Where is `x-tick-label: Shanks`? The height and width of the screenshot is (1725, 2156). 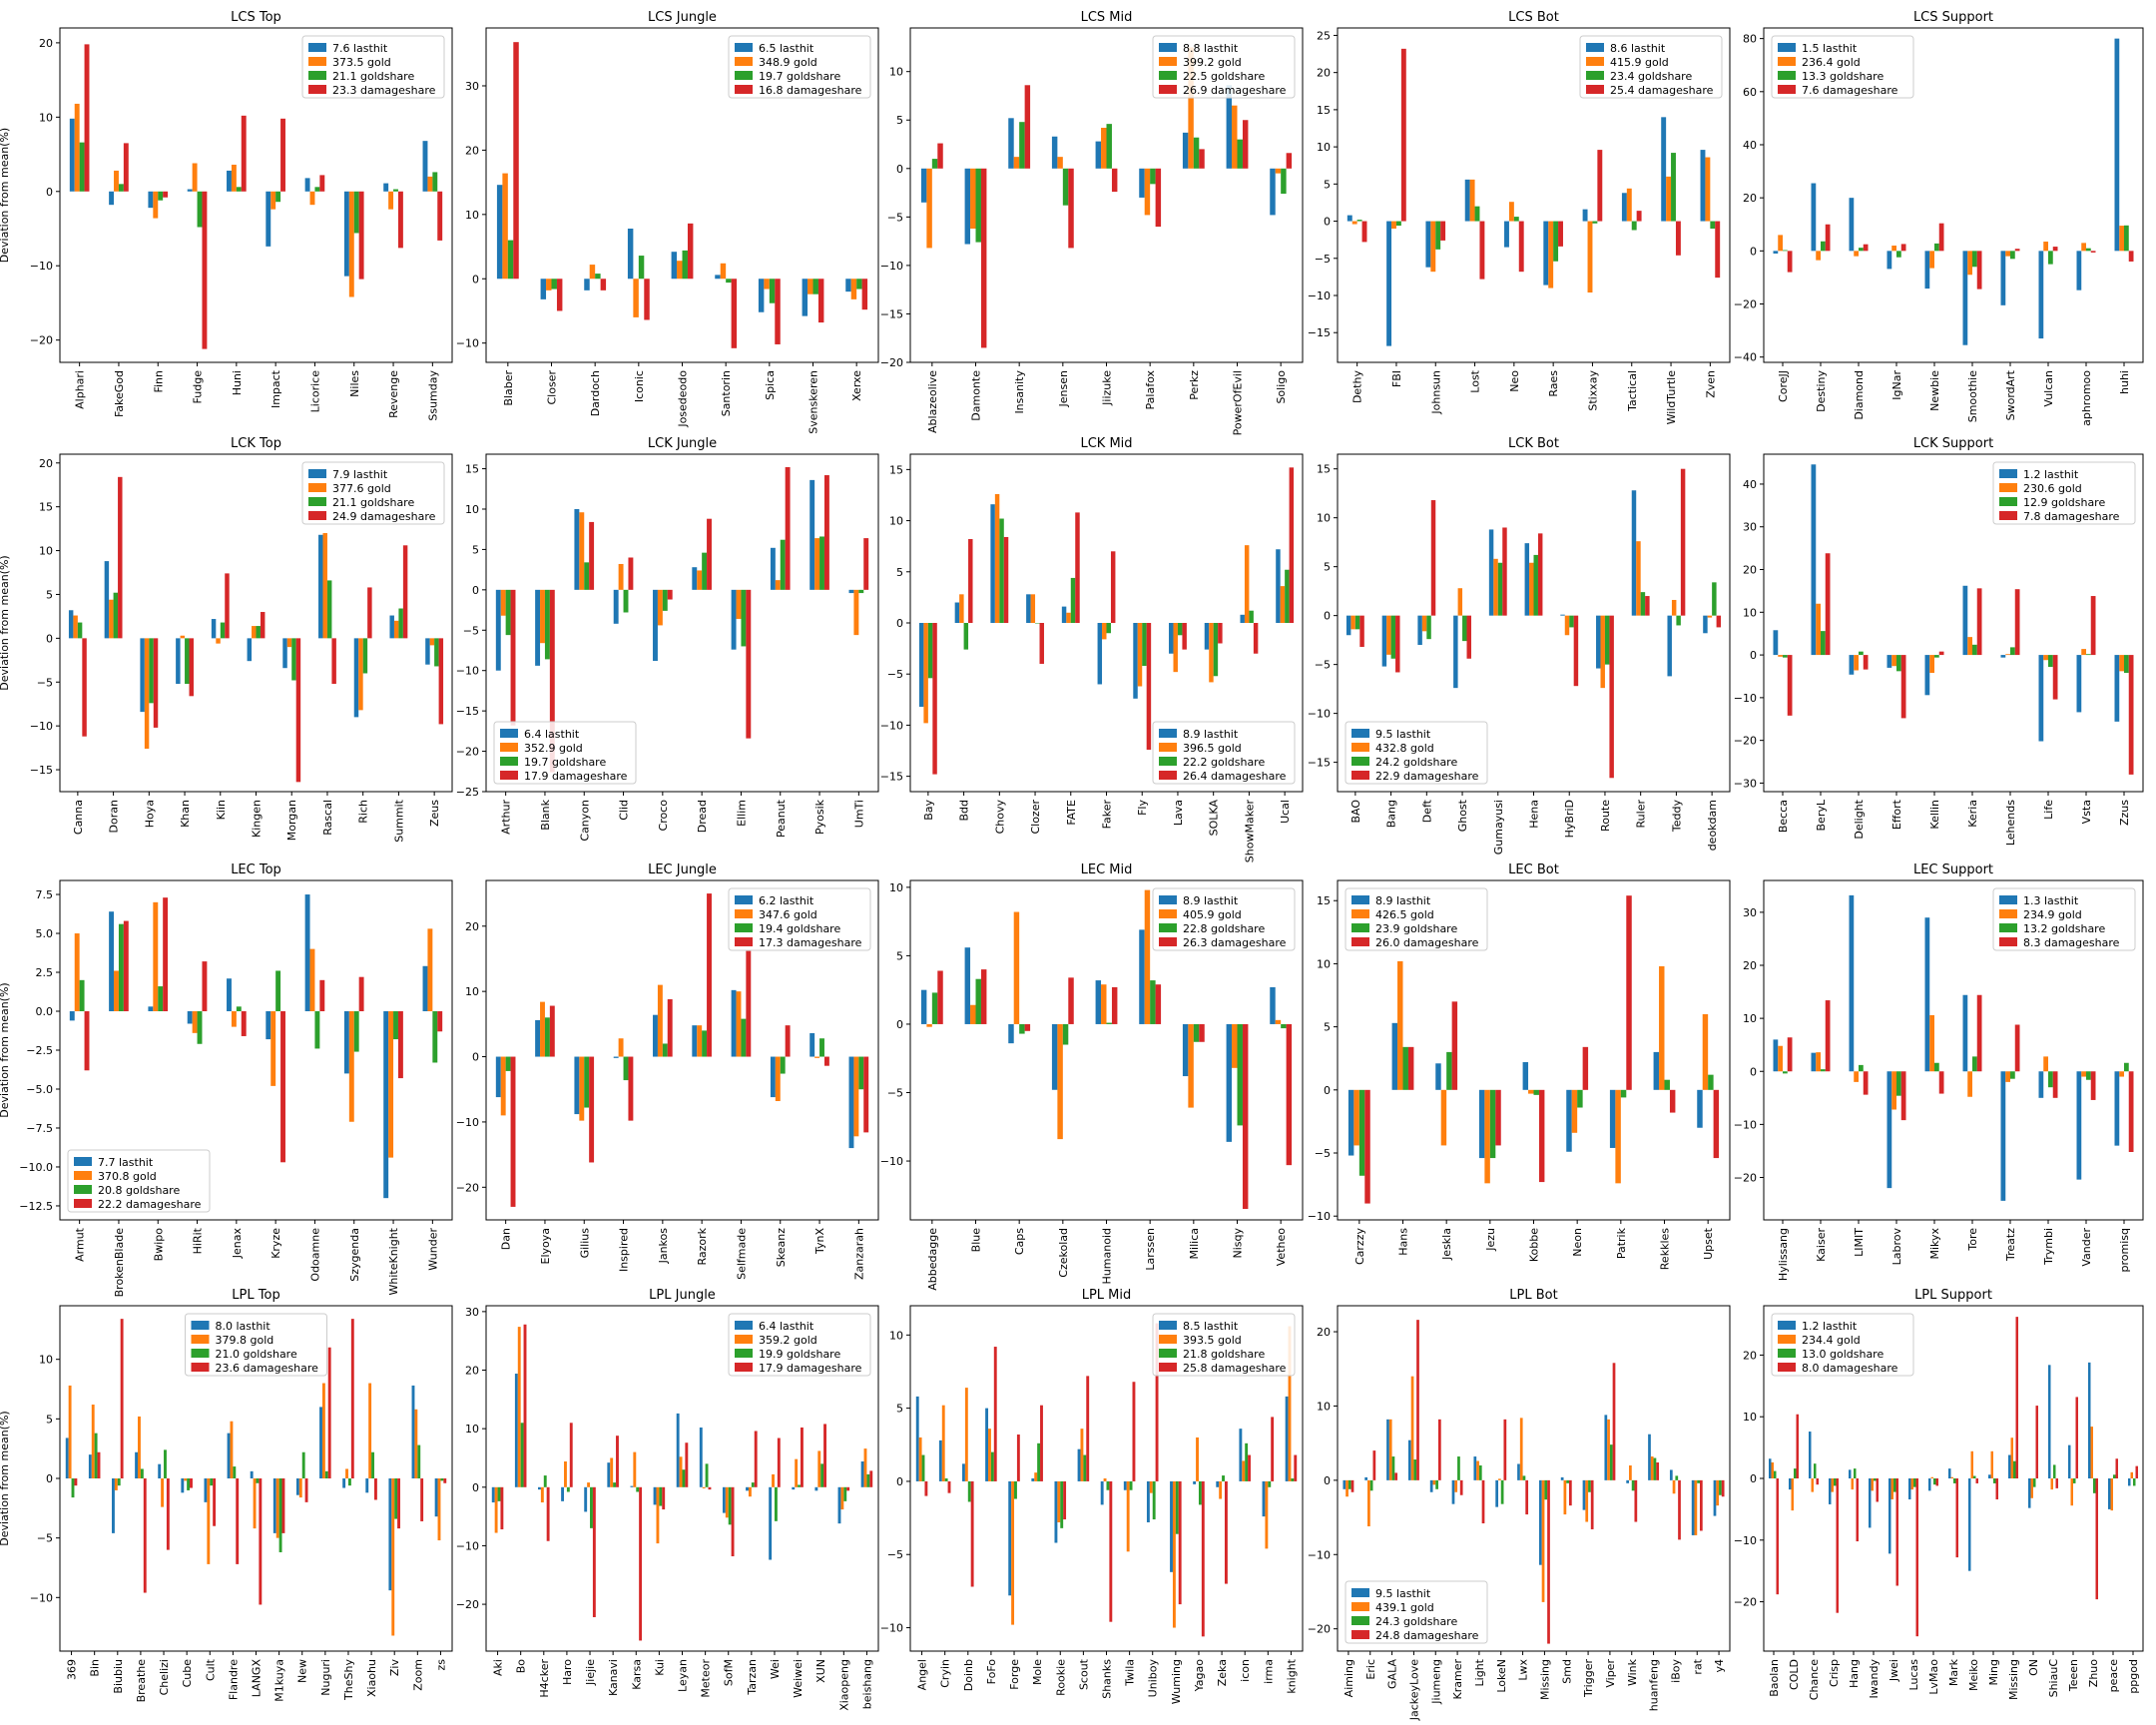
x-tick-label: Shanks is located at coordinates (1107, 1679).